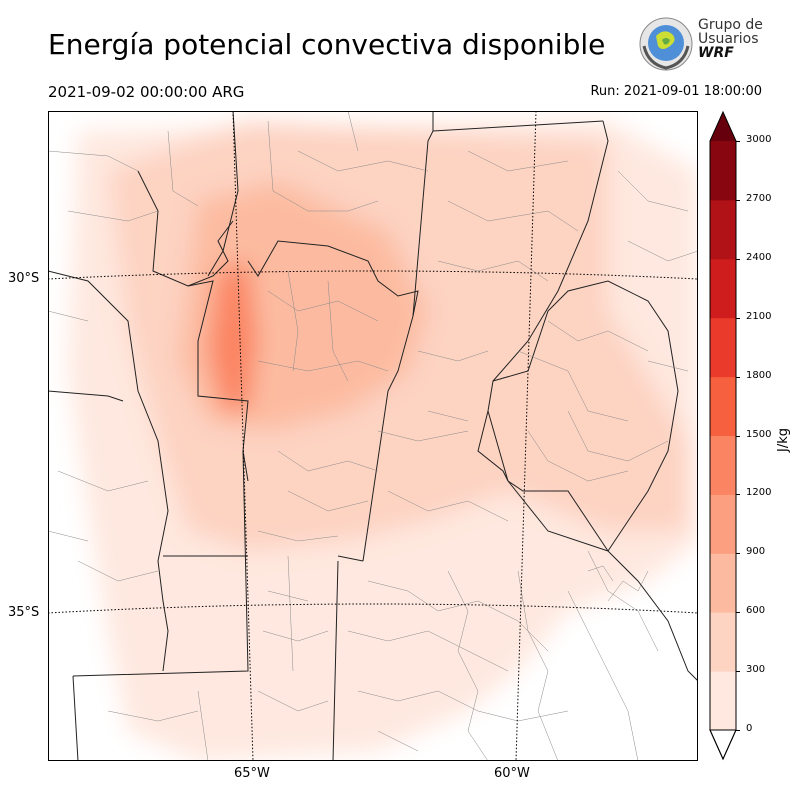  I want to click on lon-label-65w: 65°W, so click(252, 773).